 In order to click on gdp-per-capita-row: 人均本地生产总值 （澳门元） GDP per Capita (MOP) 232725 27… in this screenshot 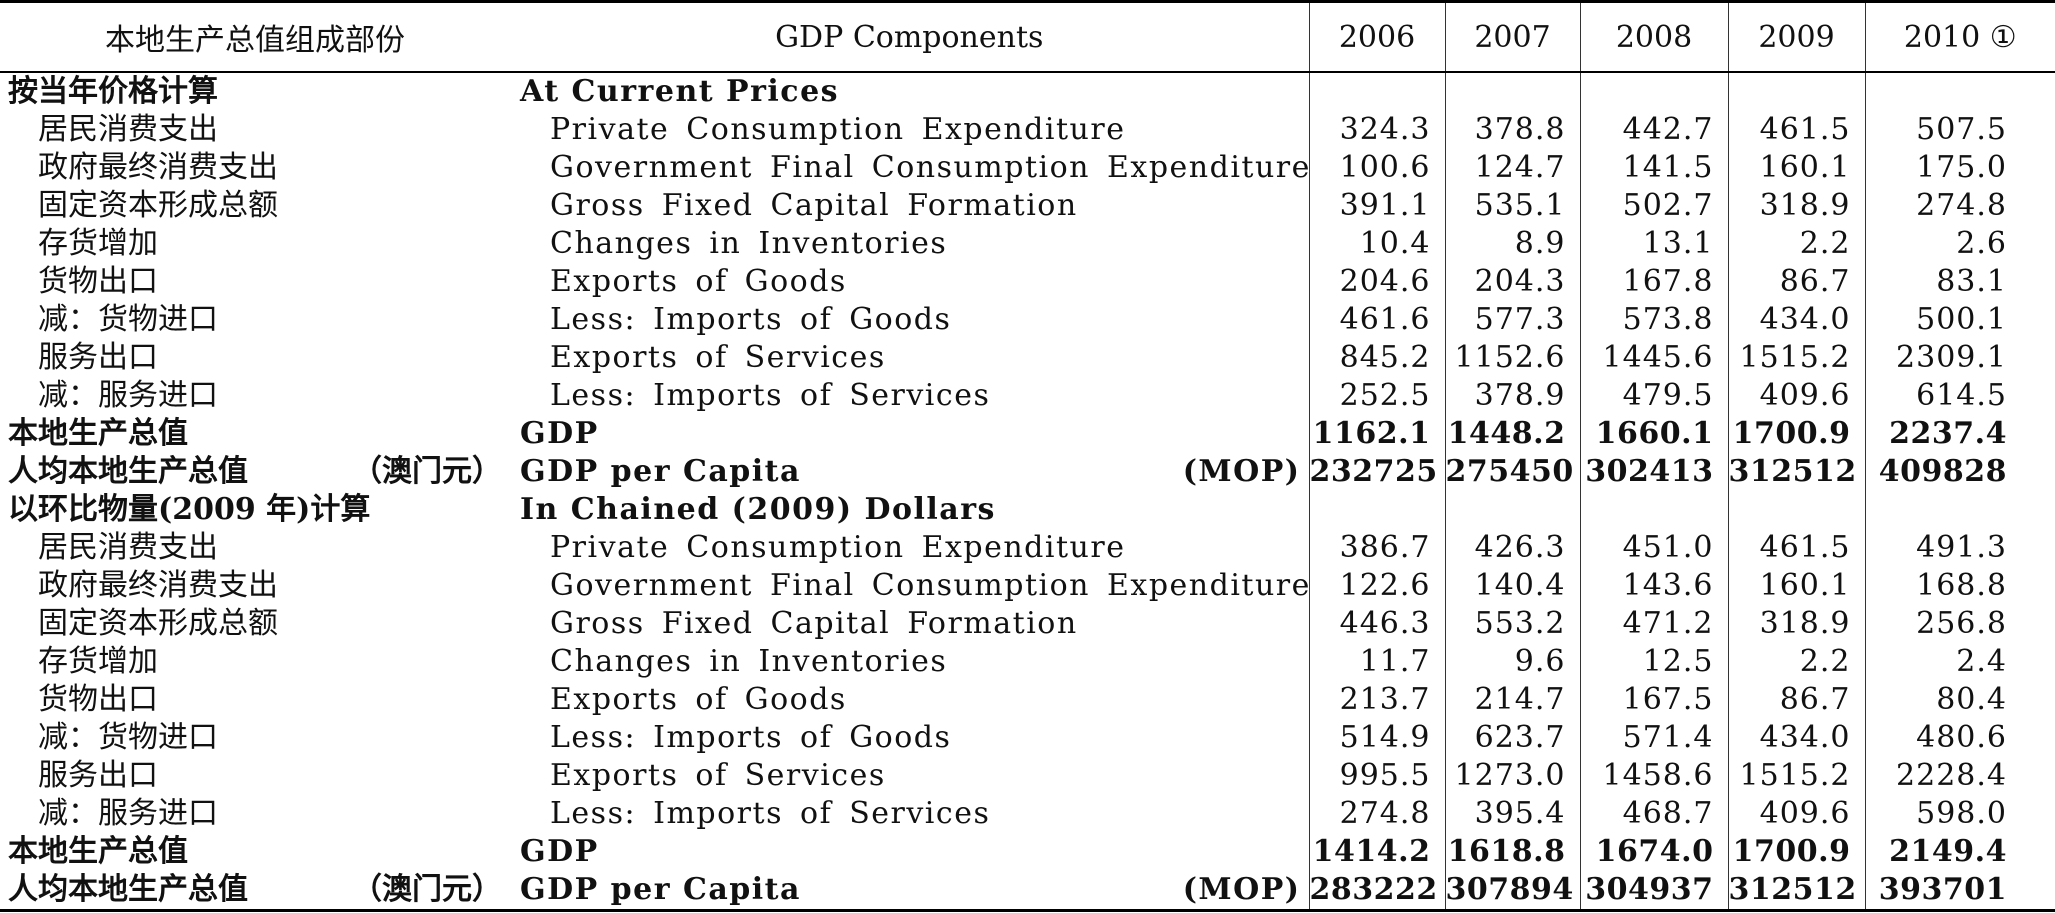, I will do `click(1027, 472)`.